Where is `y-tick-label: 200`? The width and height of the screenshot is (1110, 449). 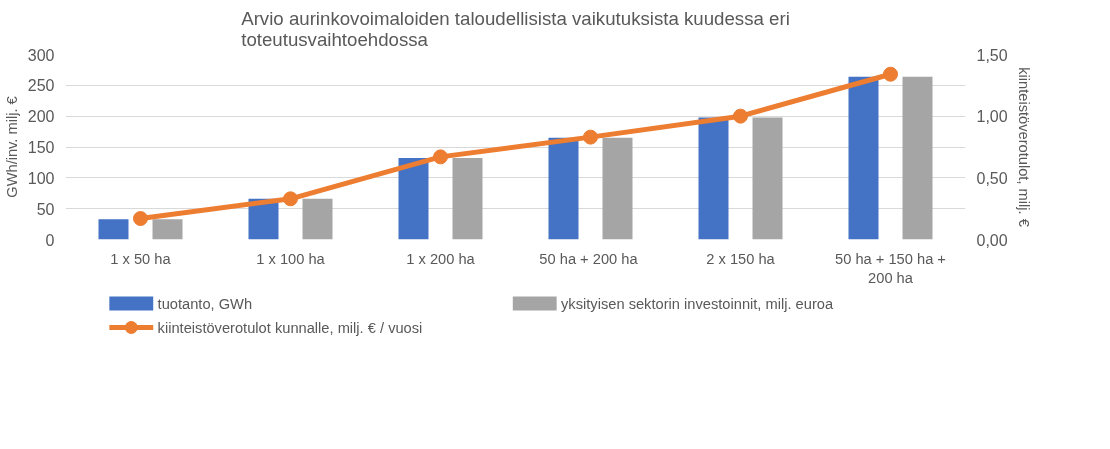 y-tick-label: 200 is located at coordinates (41, 117).